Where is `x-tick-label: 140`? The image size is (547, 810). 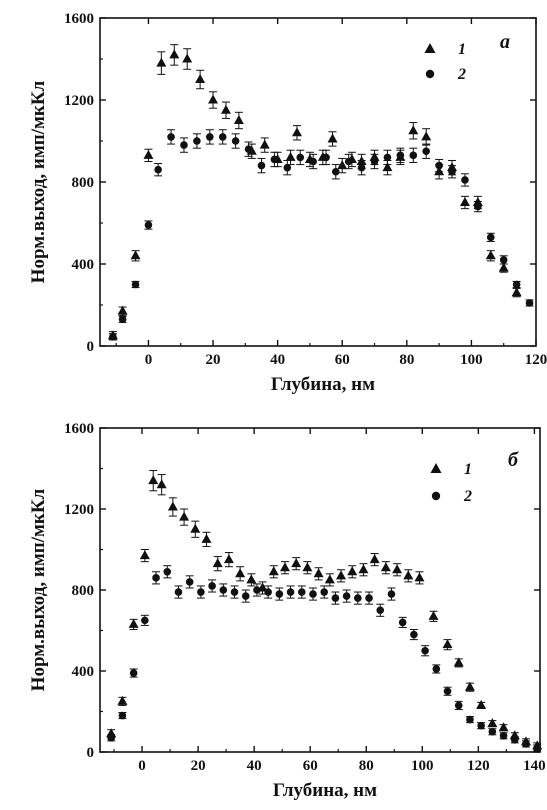 x-tick-label: 140 is located at coordinates (534, 766).